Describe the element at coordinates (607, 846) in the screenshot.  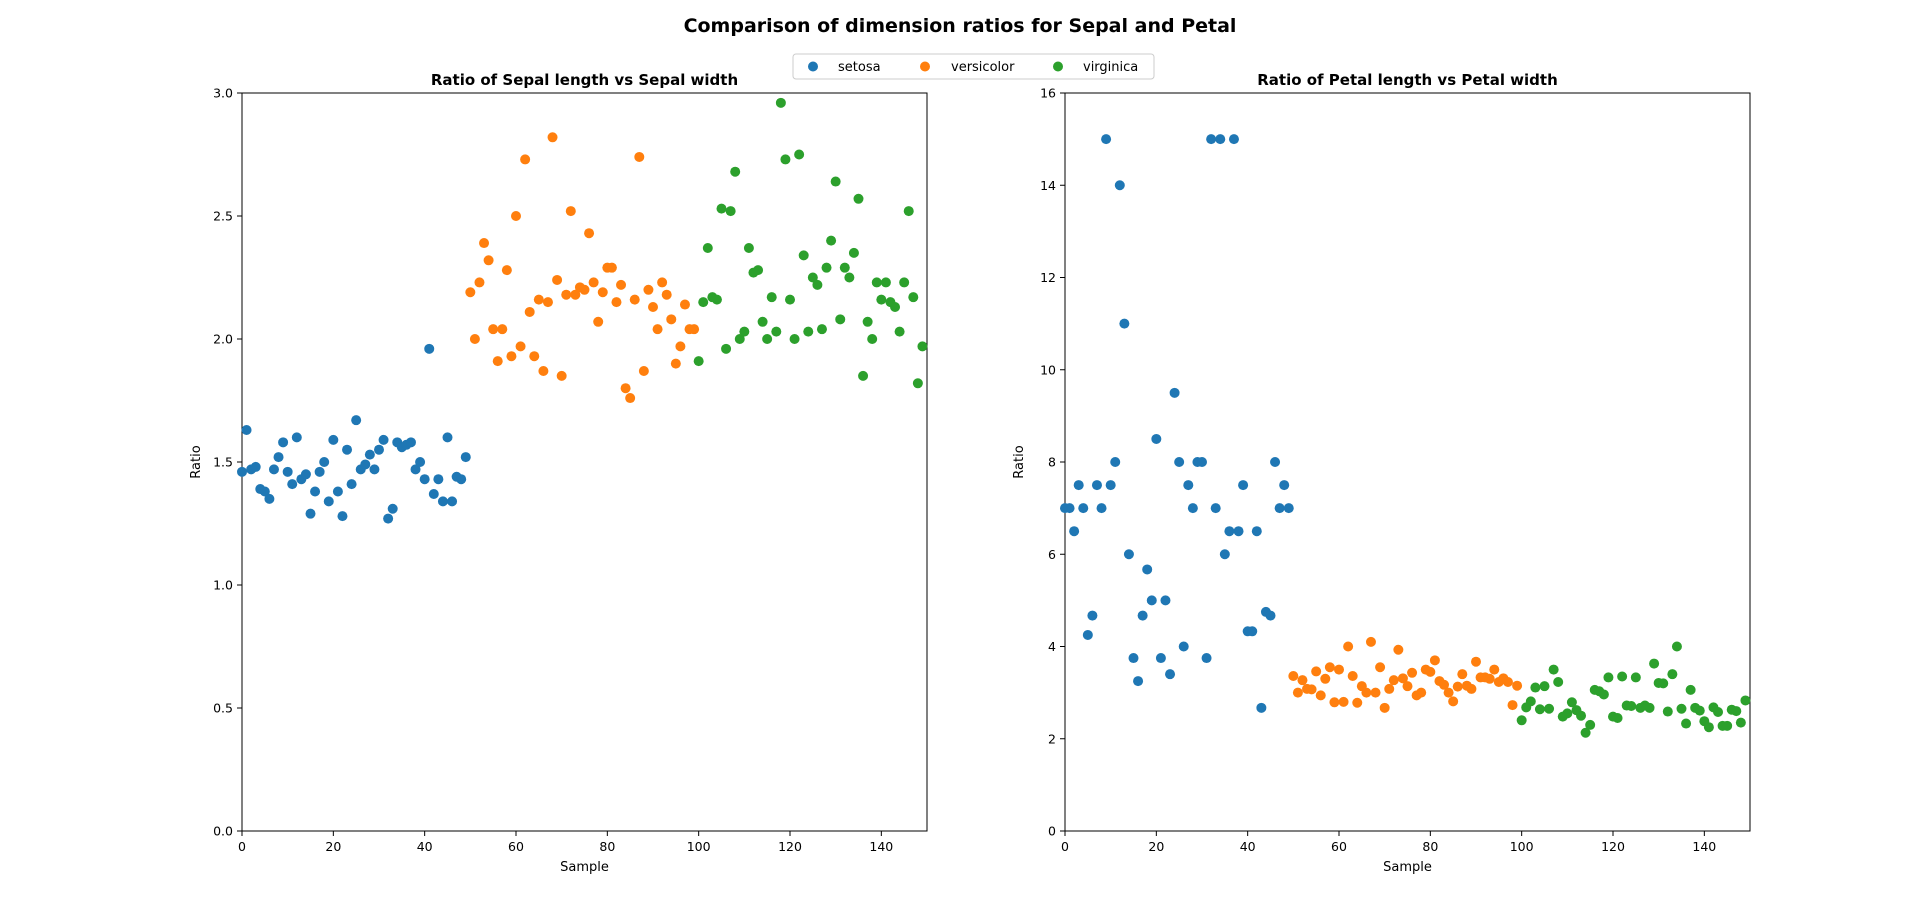
I see `x-tick-label: 80` at that location.